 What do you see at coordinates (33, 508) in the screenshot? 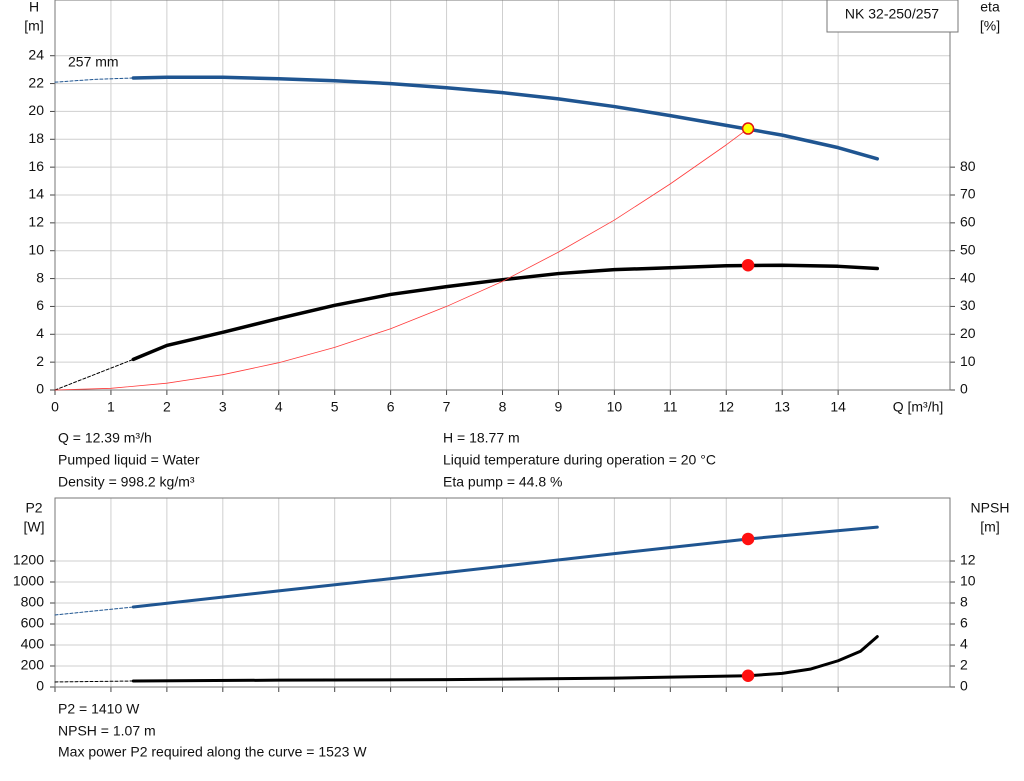
I see `y-axis-label: P2` at bounding box center [33, 508].